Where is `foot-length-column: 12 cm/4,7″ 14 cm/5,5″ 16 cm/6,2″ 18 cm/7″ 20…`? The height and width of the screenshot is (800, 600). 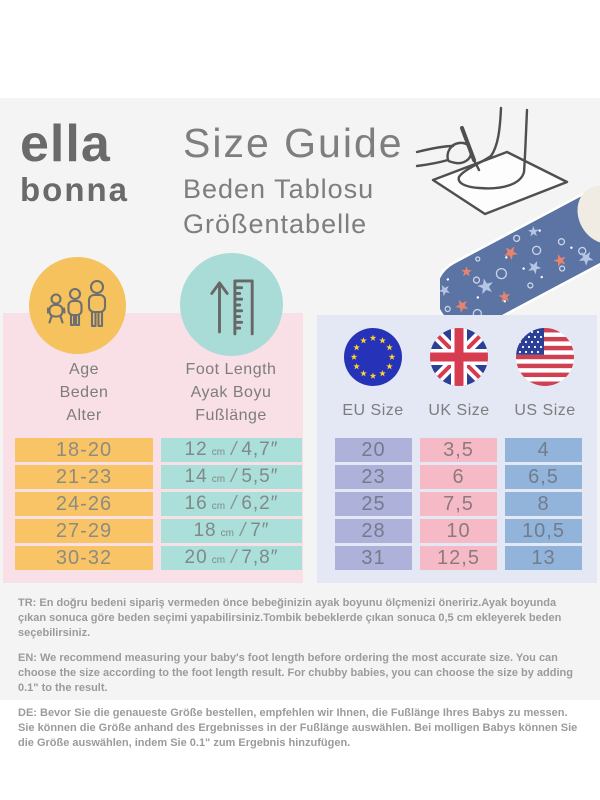
foot-length-column: 12 cm/4,7″ 14 cm/5,5″ 16 cm/6,2″ 18 cm/7″ 20… is located at coordinates (231, 504).